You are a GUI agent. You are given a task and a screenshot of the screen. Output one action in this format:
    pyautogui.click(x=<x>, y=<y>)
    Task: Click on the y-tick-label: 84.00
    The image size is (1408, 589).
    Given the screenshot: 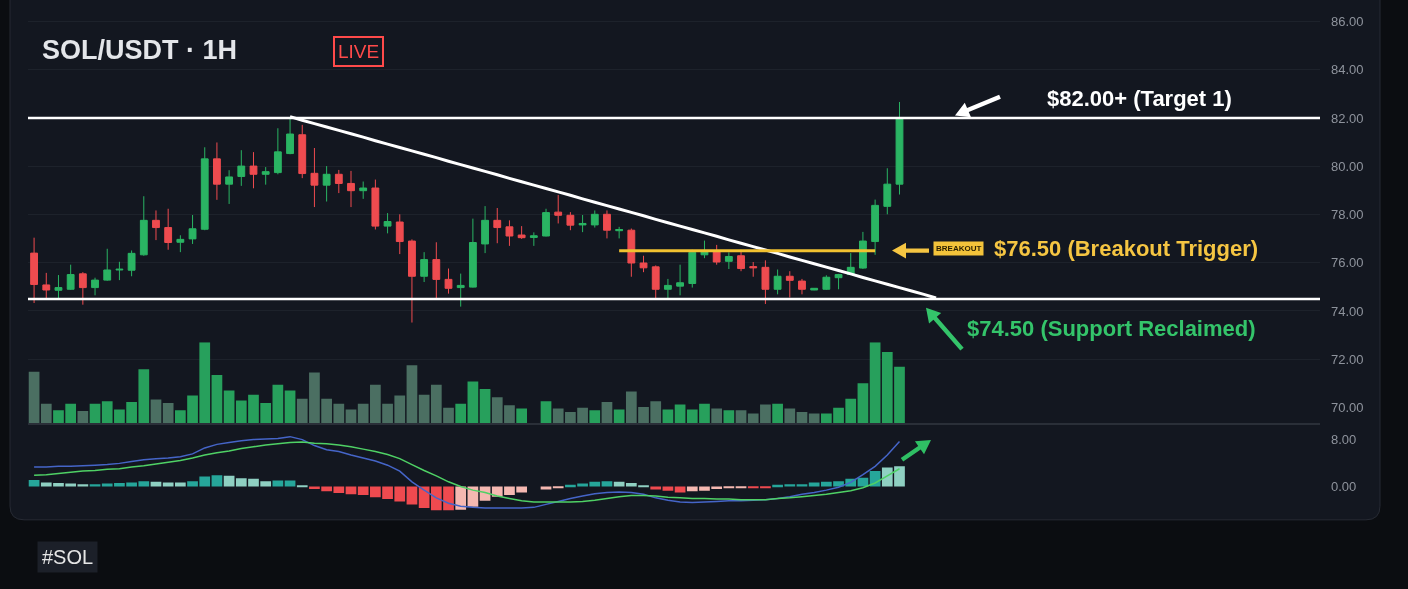 What is the action you would take?
    pyautogui.click(x=1347, y=70)
    